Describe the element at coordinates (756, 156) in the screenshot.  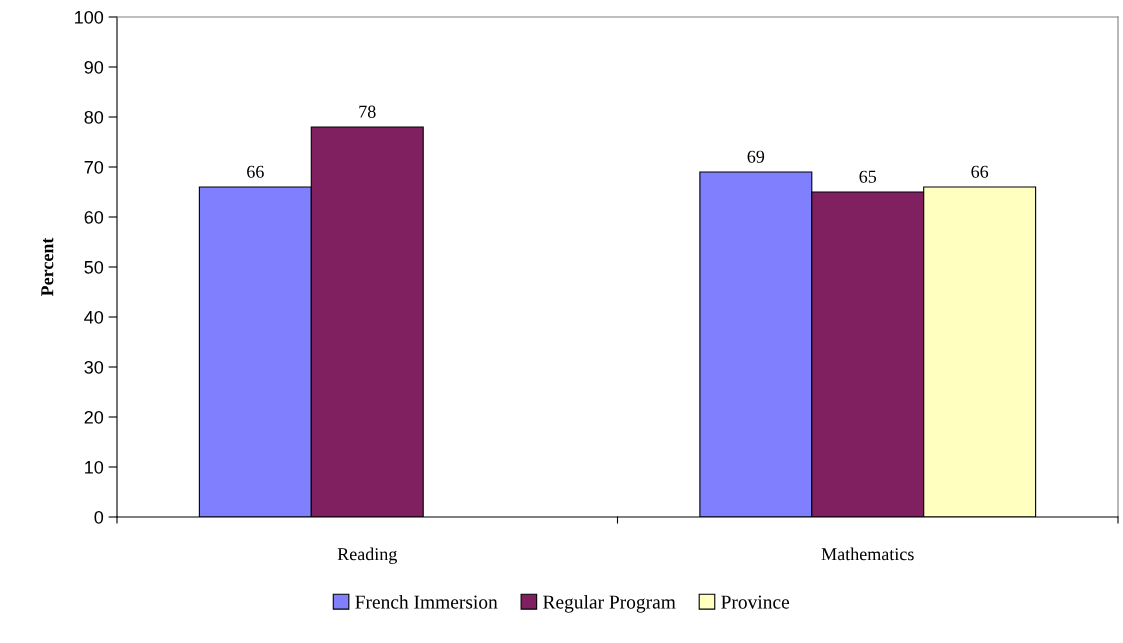
I see `data-label: 69` at that location.